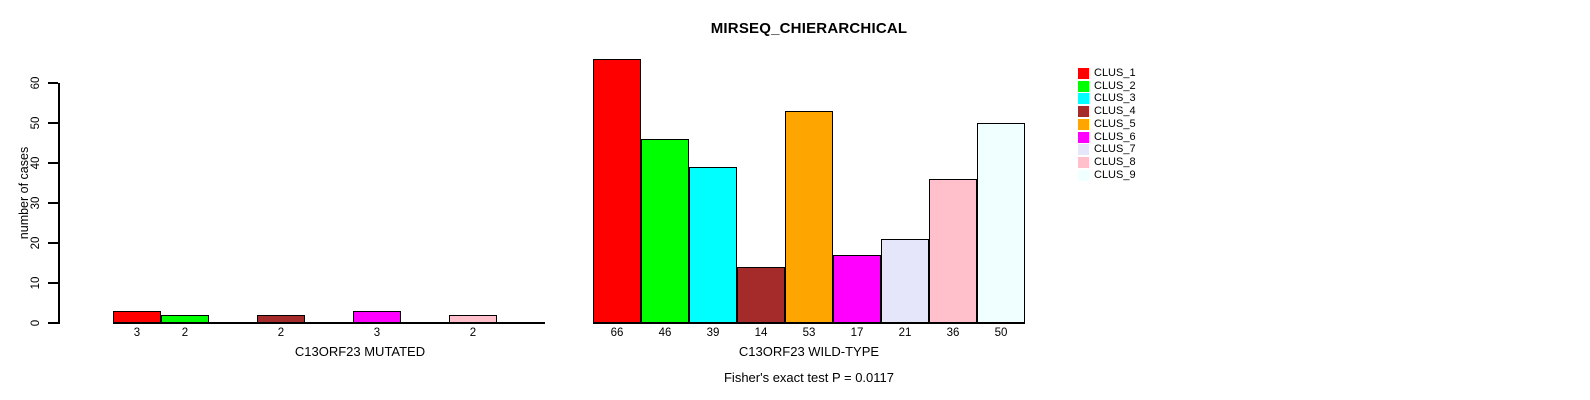 Image resolution: width=1590 pixels, height=400 pixels. Describe the element at coordinates (36, 283) in the screenshot. I see `y-tick-label: 10` at that location.